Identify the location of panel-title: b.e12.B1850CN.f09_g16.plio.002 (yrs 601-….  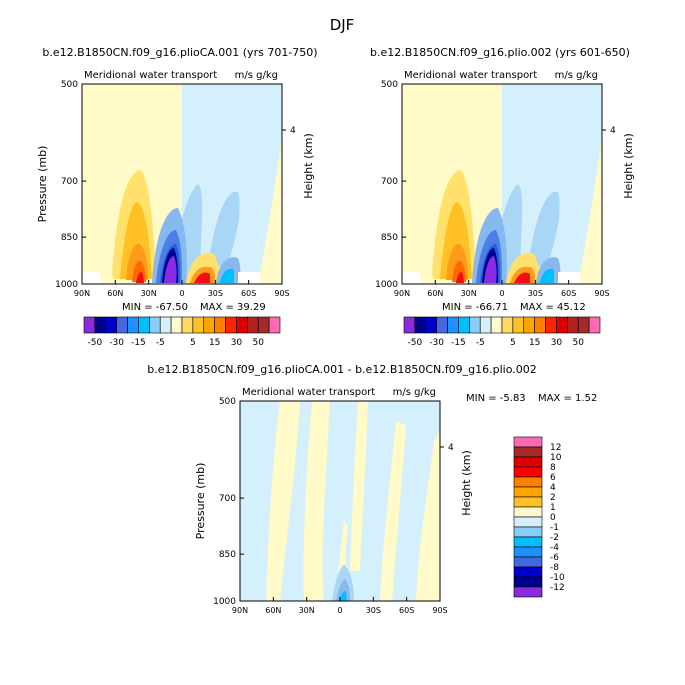
(500, 52).